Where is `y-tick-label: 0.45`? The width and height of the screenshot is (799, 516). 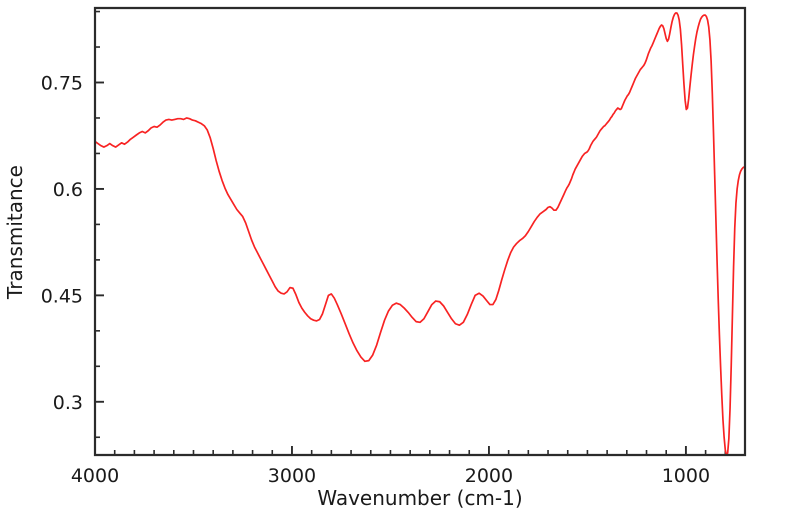
y-tick-label: 0.45 is located at coordinates (62, 296).